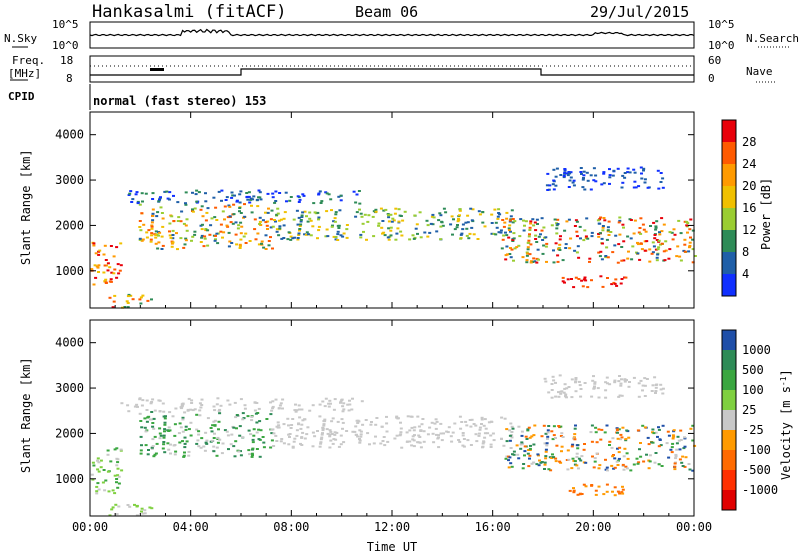 The width and height of the screenshot is (800, 554). Describe the element at coordinates (749, 410) in the screenshot. I see `colorbar-tick-label: 25` at that location.